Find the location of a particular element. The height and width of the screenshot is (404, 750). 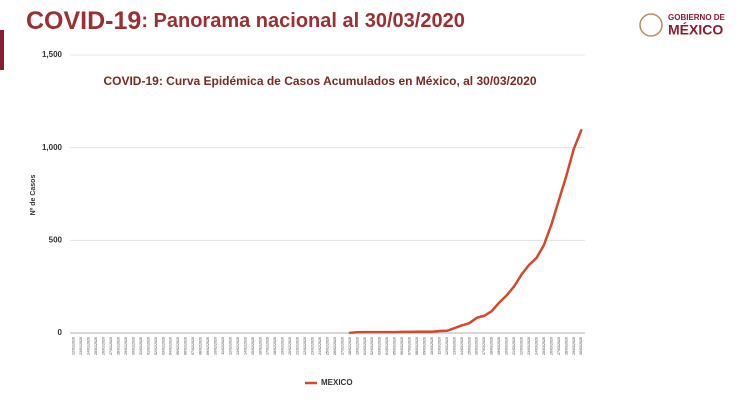

x-tick-label: 20/02/2020 is located at coordinates (290, 346).